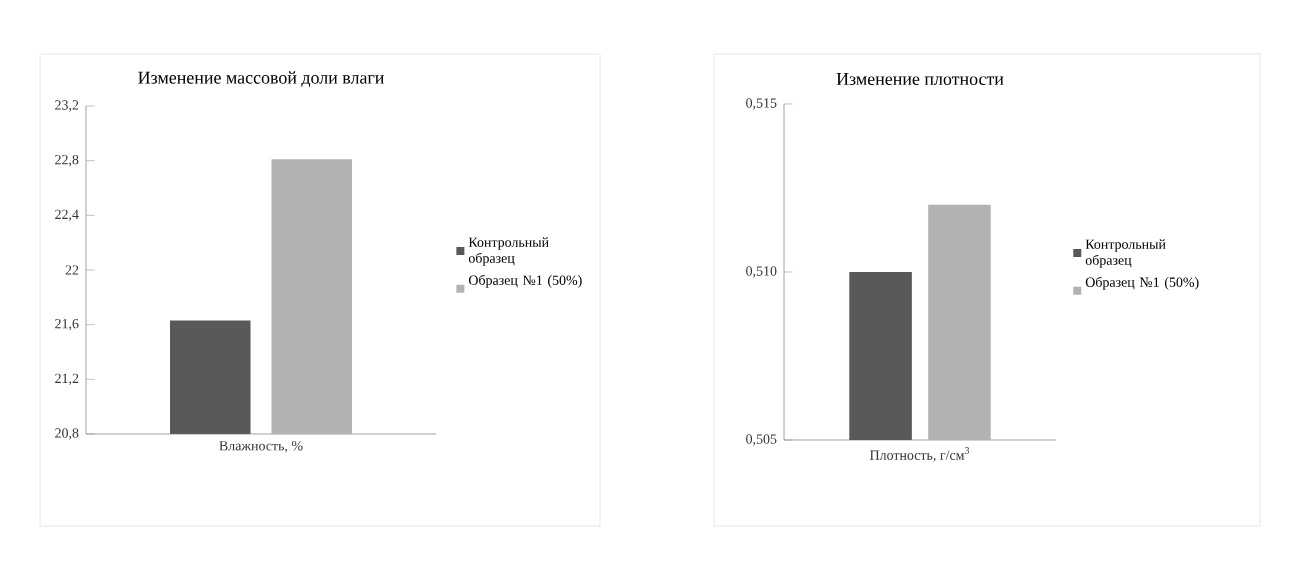 This screenshot has width=1298, height=572. Describe the element at coordinates (261, 79) in the screenshot. I see `chart-title: Изменение массовой доли влаги` at that location.